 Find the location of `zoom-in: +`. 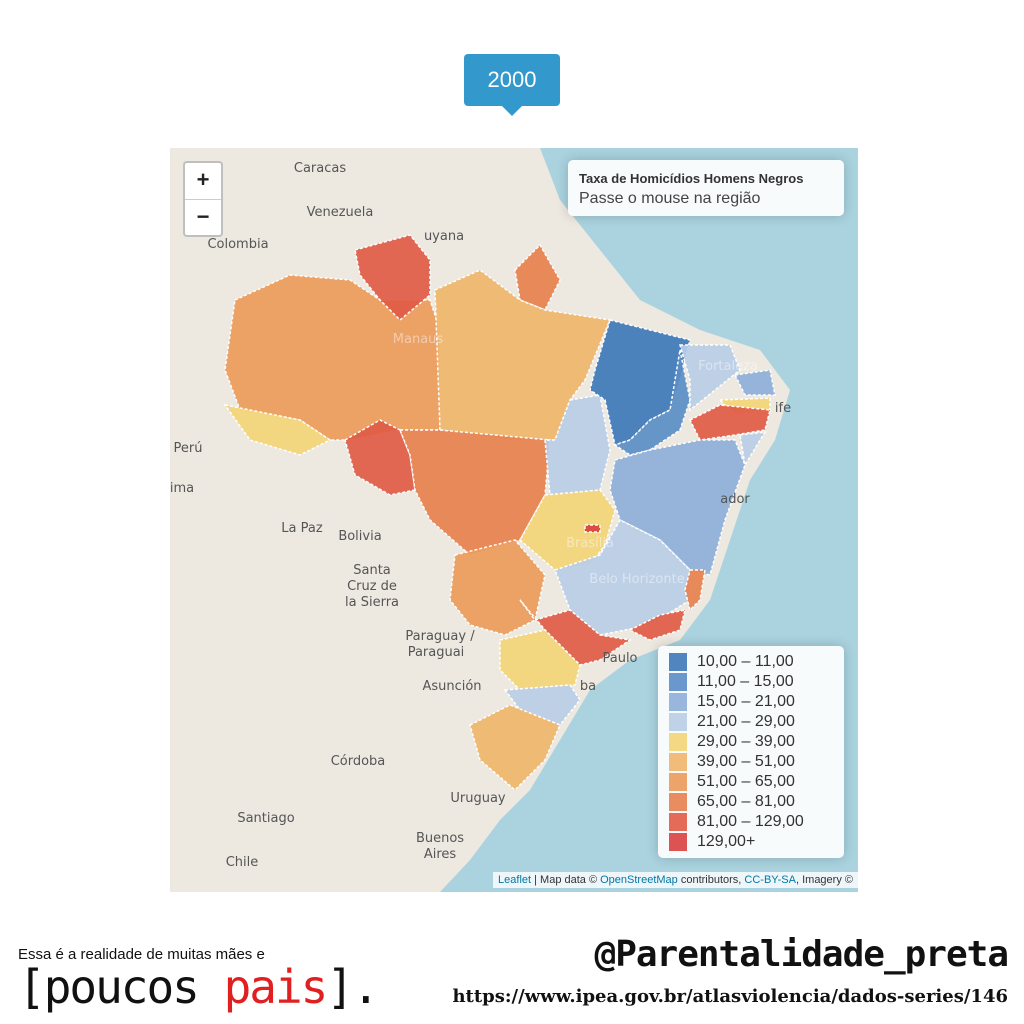

zoom-in: + is located at coordinates (203, 181).